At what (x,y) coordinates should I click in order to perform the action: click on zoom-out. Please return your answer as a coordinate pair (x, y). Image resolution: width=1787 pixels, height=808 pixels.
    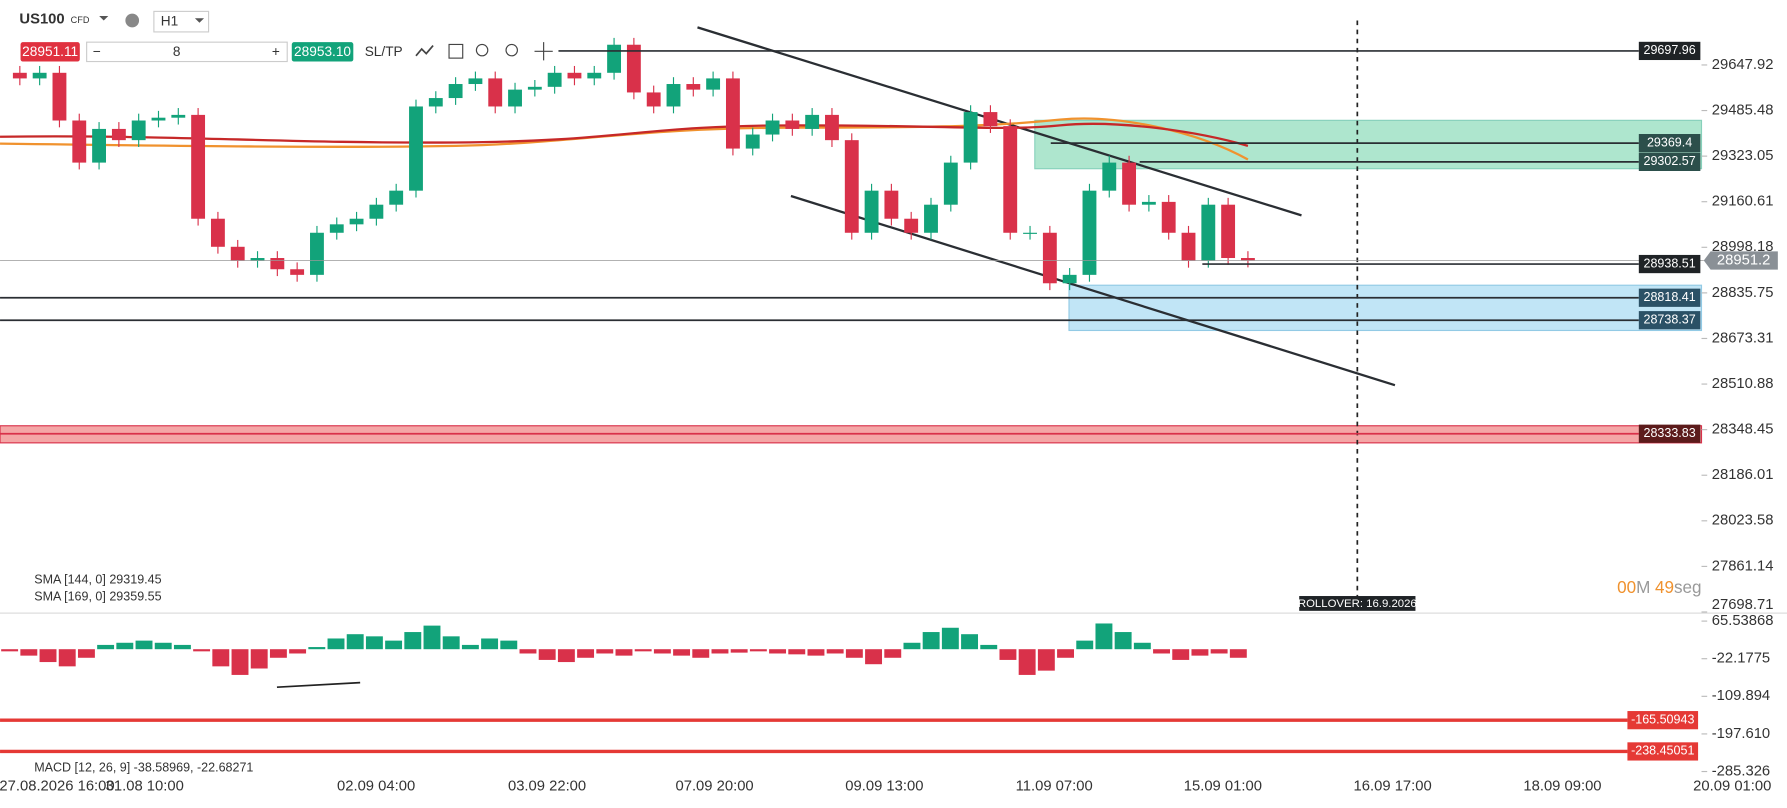
    Looking at the image, I should click on (482, 50).